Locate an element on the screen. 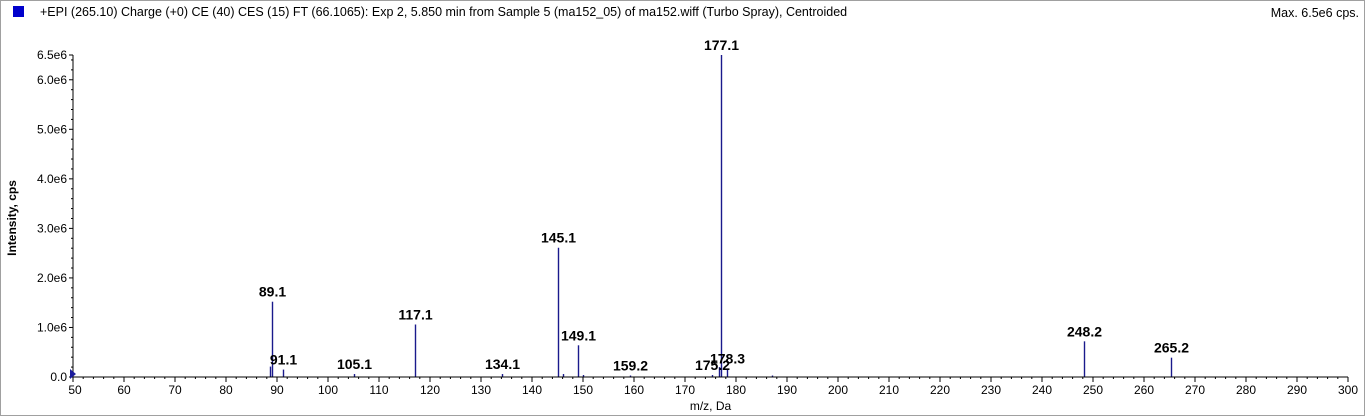  y-tick-label: 3.0e6 is located at coordinates (52, 228).